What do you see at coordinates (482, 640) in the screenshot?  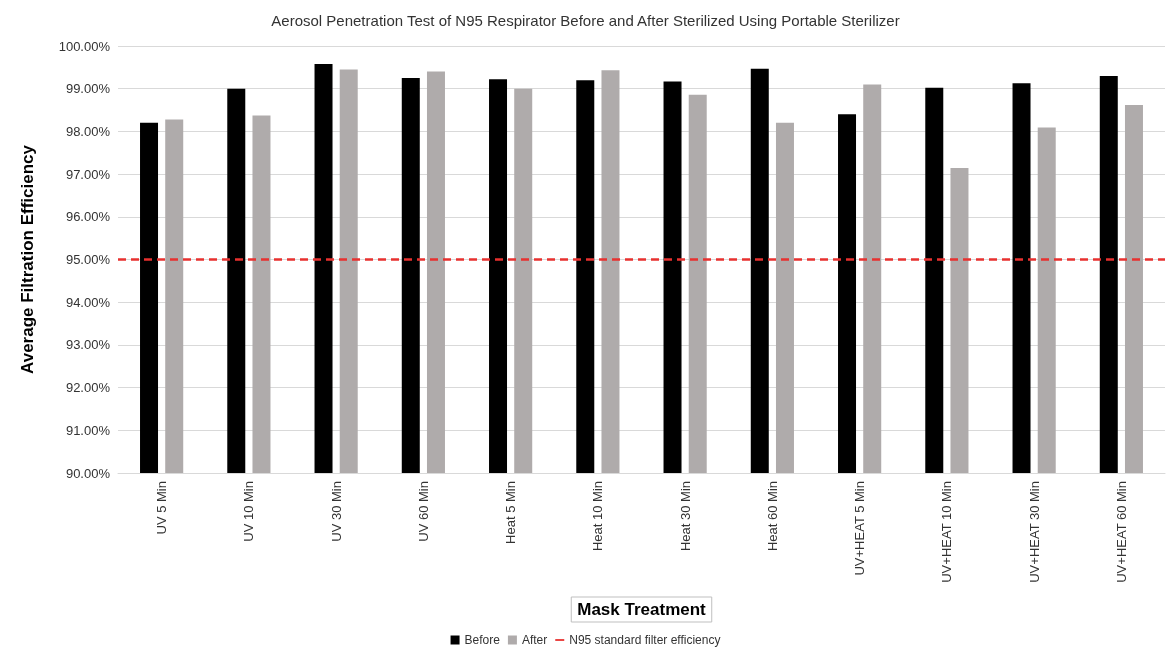 I see `legend-label: Before` at bounding box center [482, 640].